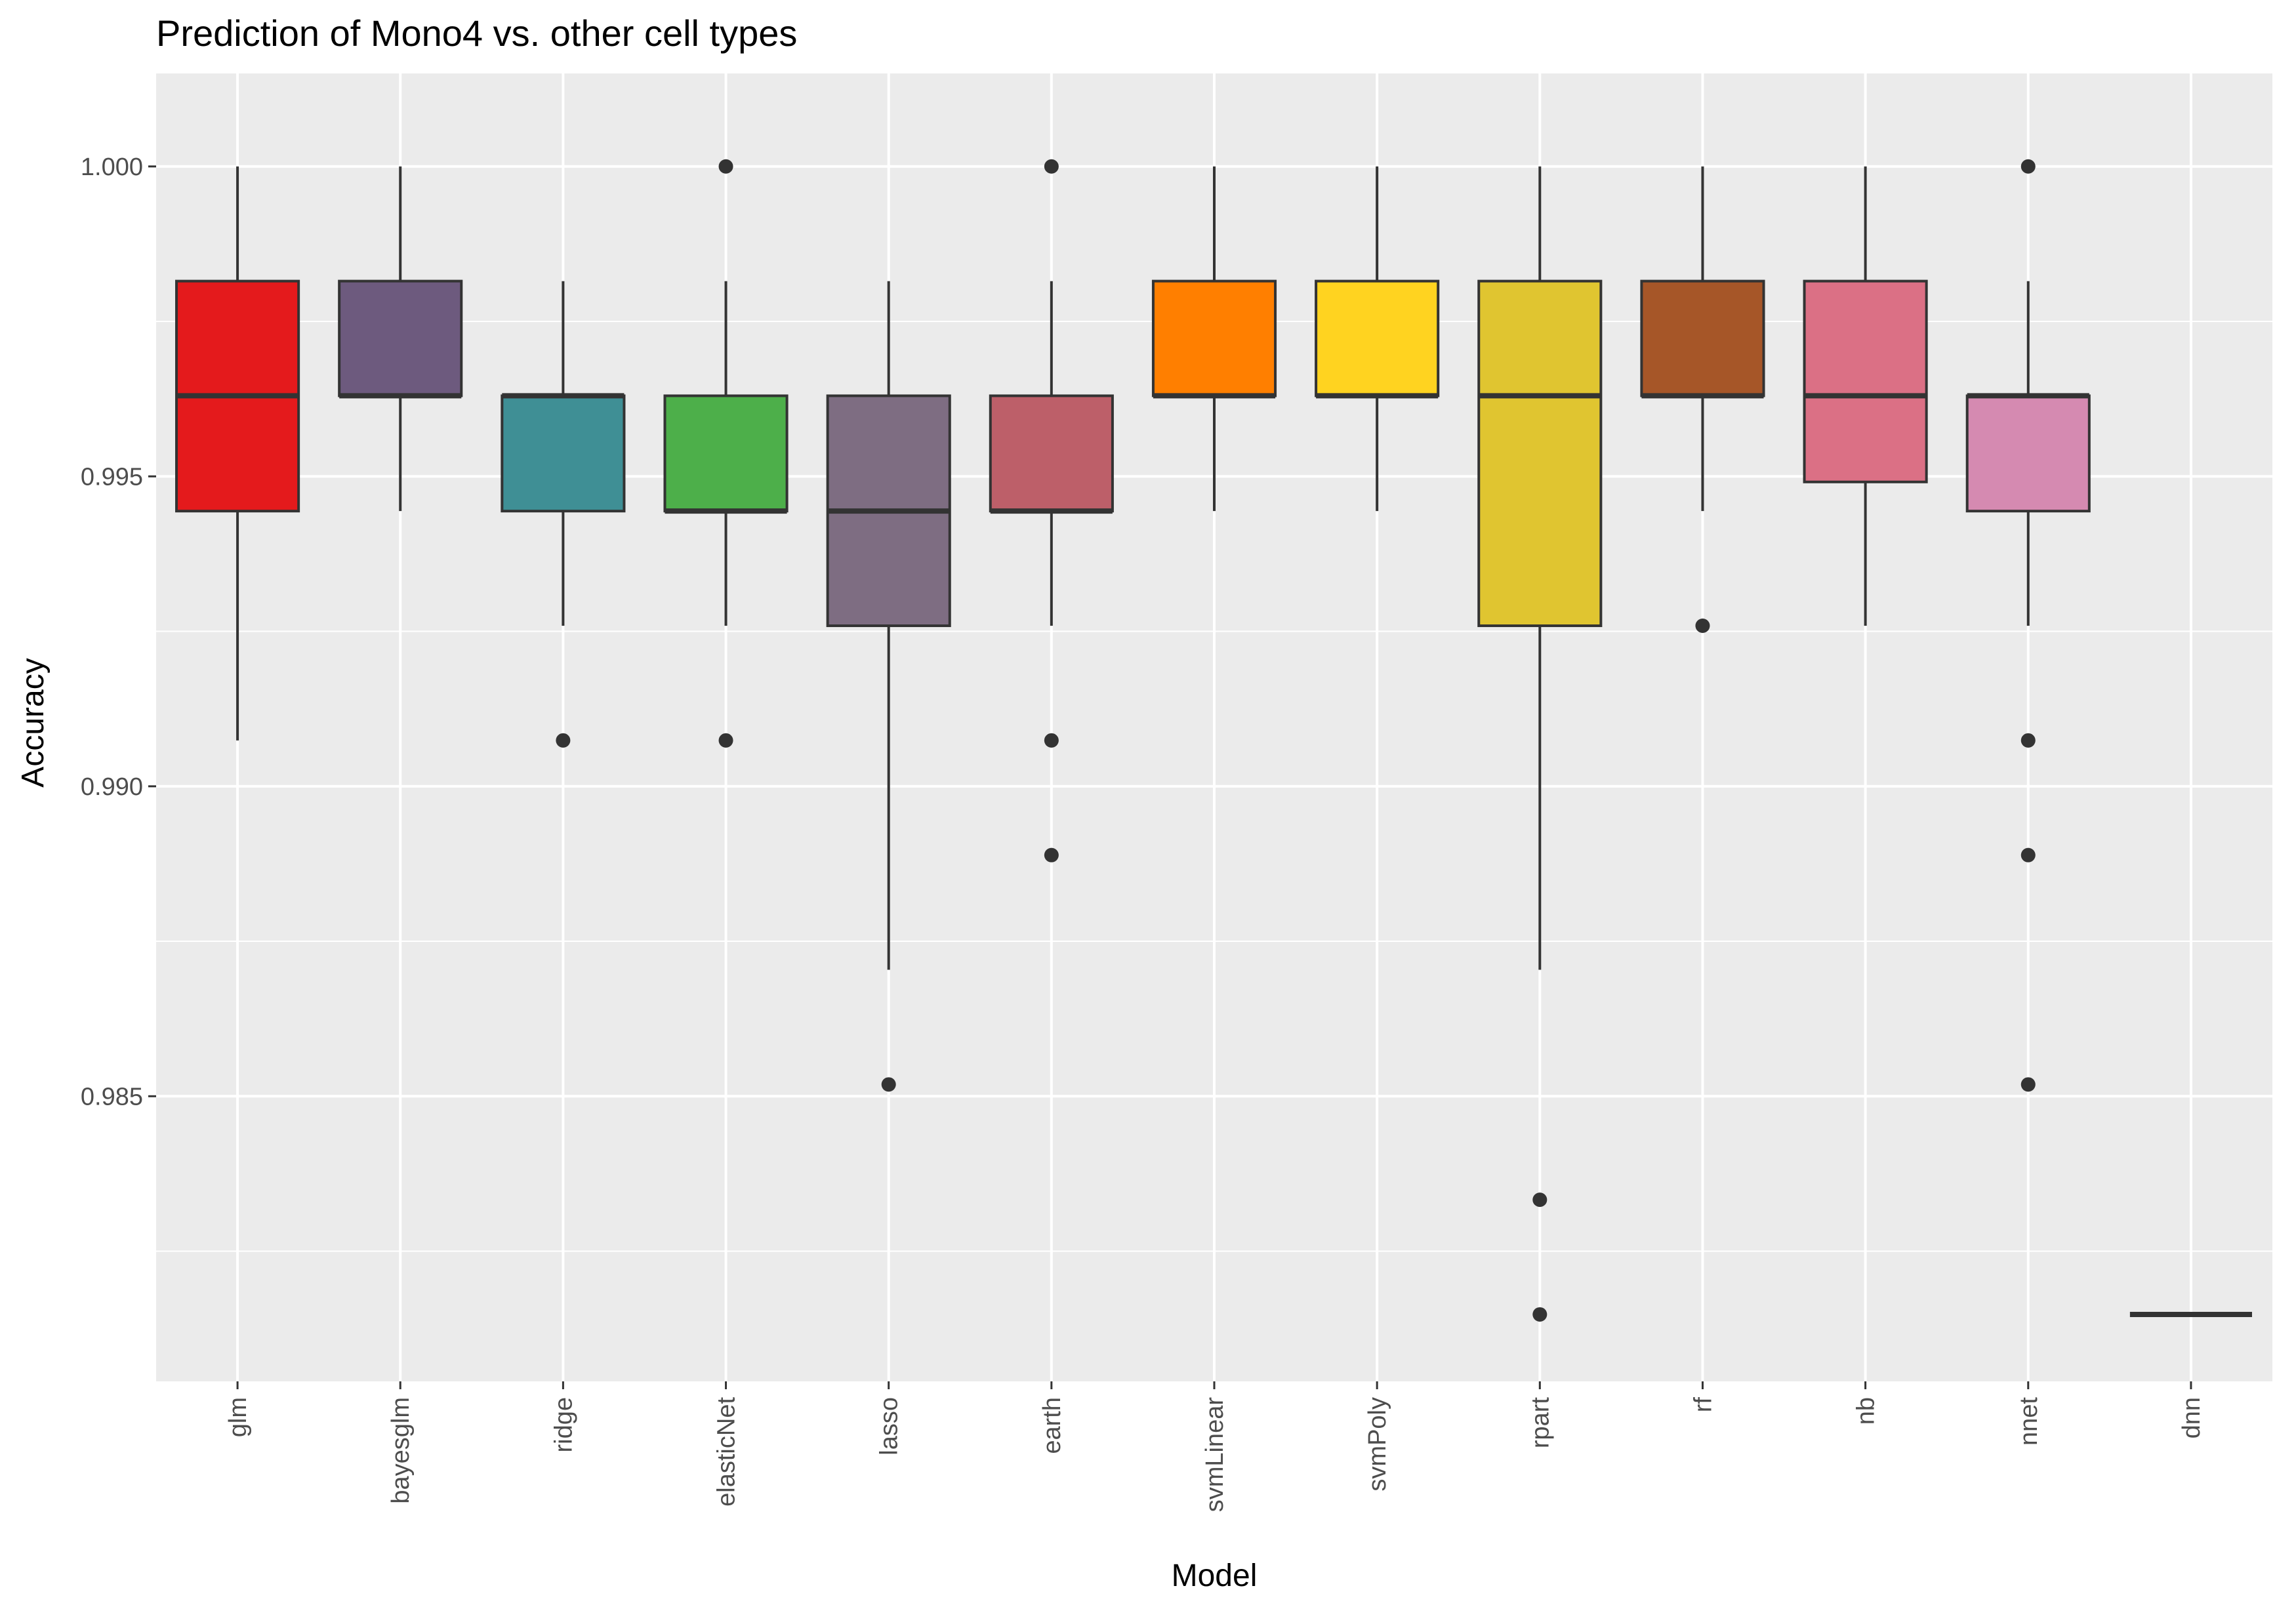 The width and height of the screenshot is (2296, 1607). I want to click on box-svmPoly, so click(1377, 339).